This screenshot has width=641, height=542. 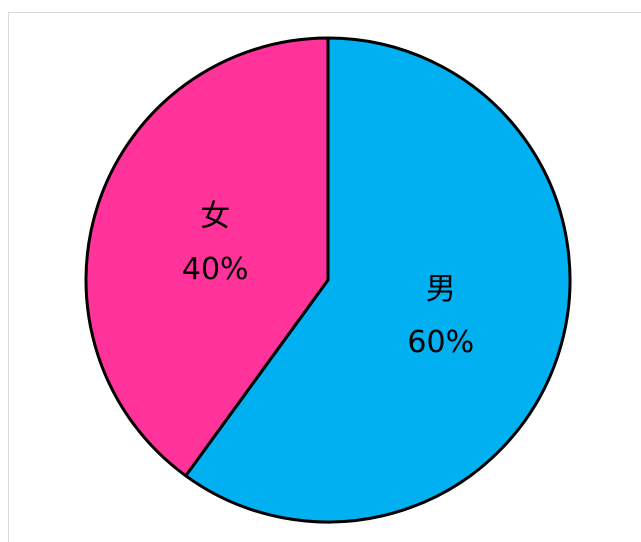 What do you see at coordinates (440, 342) in the screenshot?
I see `slice-value-label: 60%` at bounding box center [440, 342].